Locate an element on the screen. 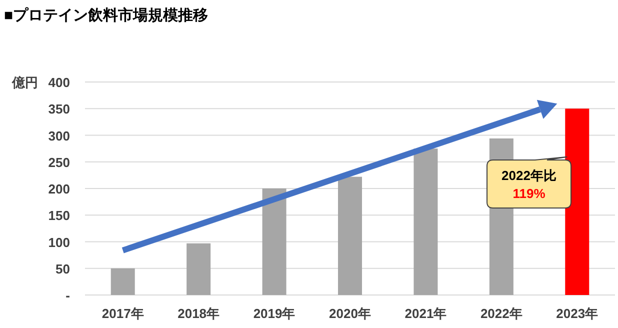 The width and height of the screenshot is (618, 328). annotation: 119% is located at coordinates (529, 193).